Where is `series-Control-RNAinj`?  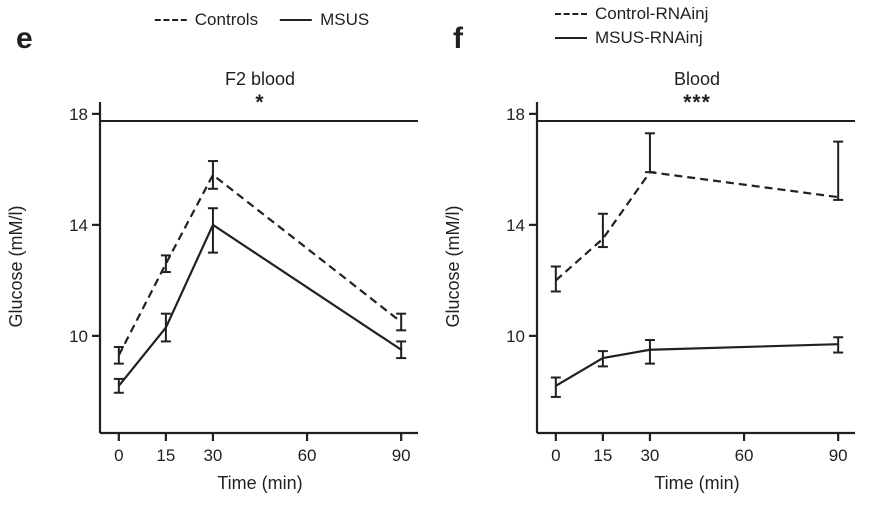 series-Control-RNAinj is located at coordinates (697, 212).